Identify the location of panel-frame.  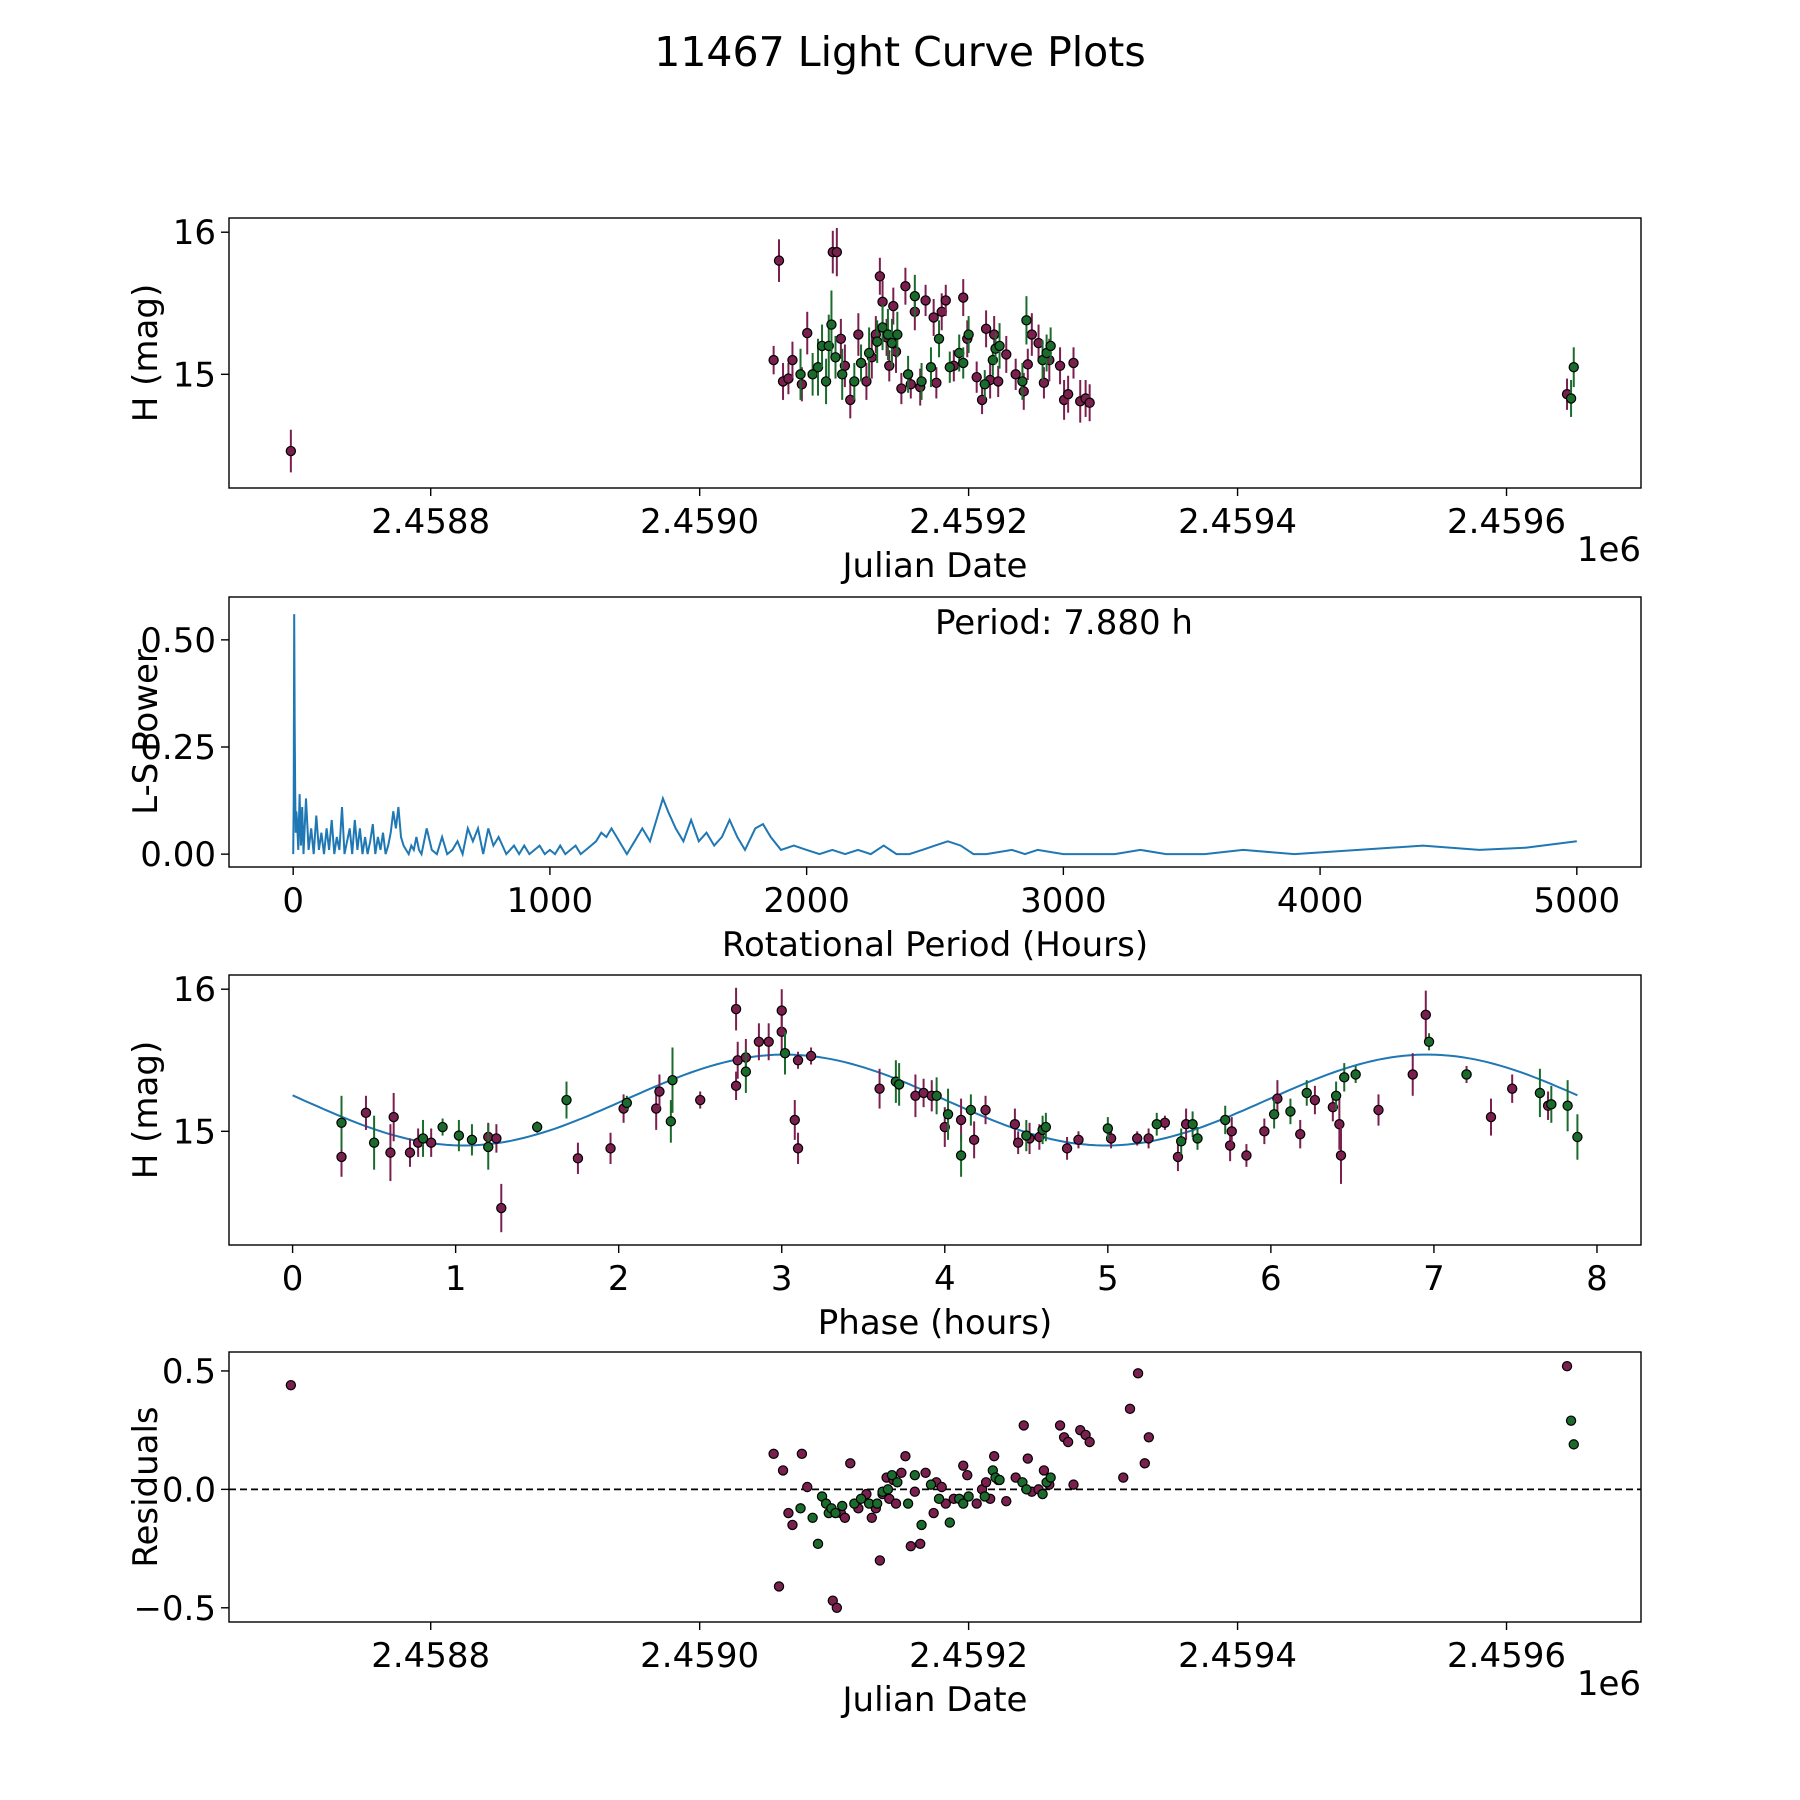
(935, 732).